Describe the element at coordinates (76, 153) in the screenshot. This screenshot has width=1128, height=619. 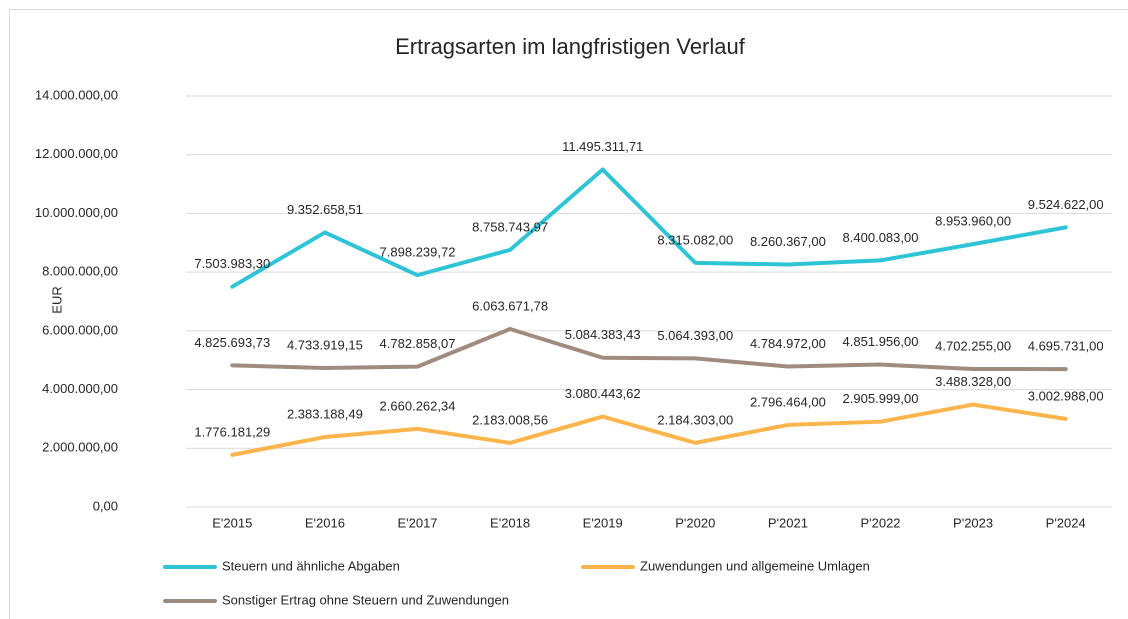
I see `y-tick-label: 12.000.000,00` at that location.